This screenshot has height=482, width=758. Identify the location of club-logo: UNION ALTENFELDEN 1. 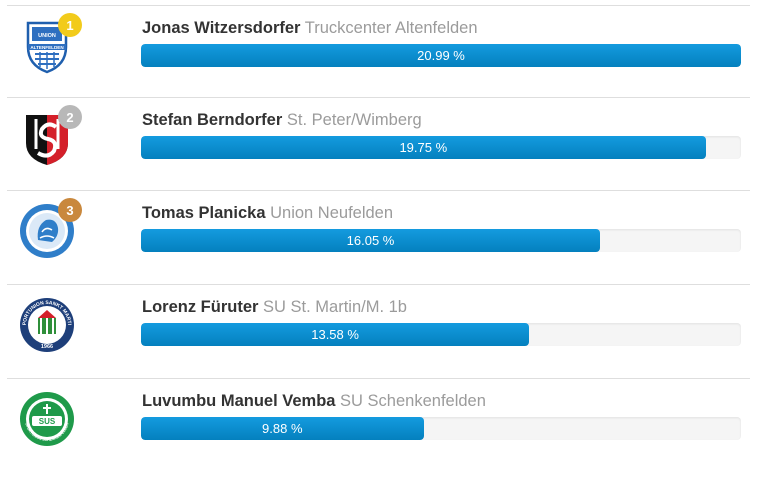
(50, 44).